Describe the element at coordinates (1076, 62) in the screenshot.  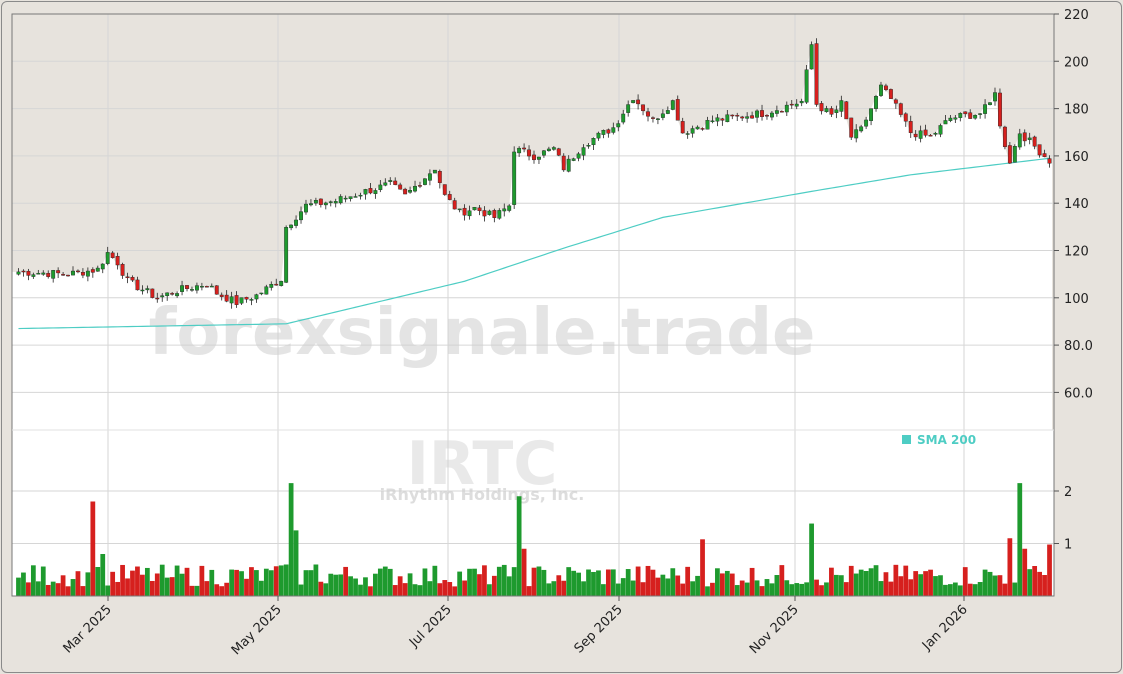
I see `price-tick-label: 200` at that location.